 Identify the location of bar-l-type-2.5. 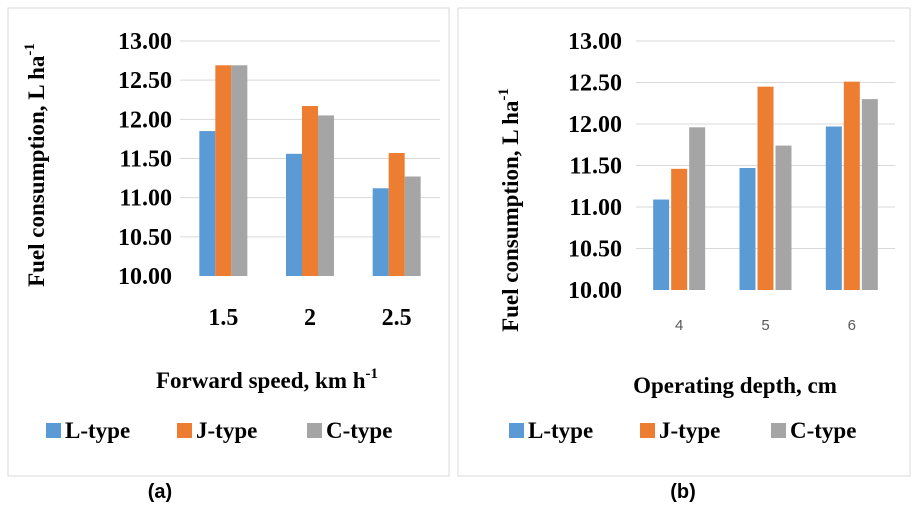
(380, 232).